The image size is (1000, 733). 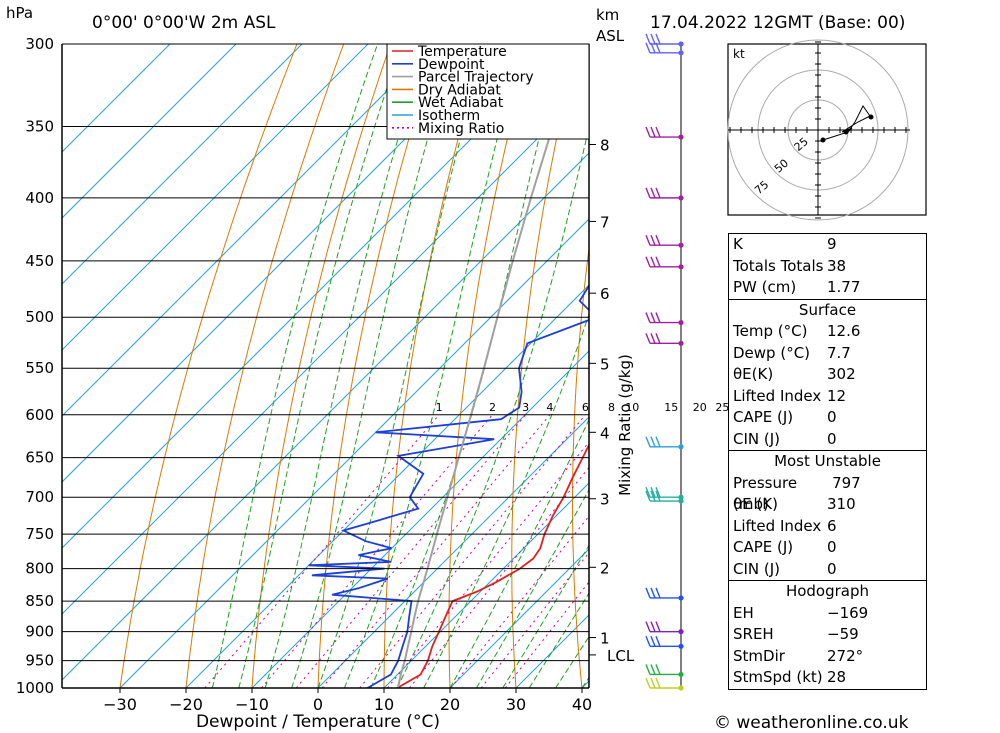 What do you see at coordinates (625, 425) in the screenshot?
I see `mixing-ratio-axis-label: Mixing Ratio (g/kg)` at bounding box center [625, 425].